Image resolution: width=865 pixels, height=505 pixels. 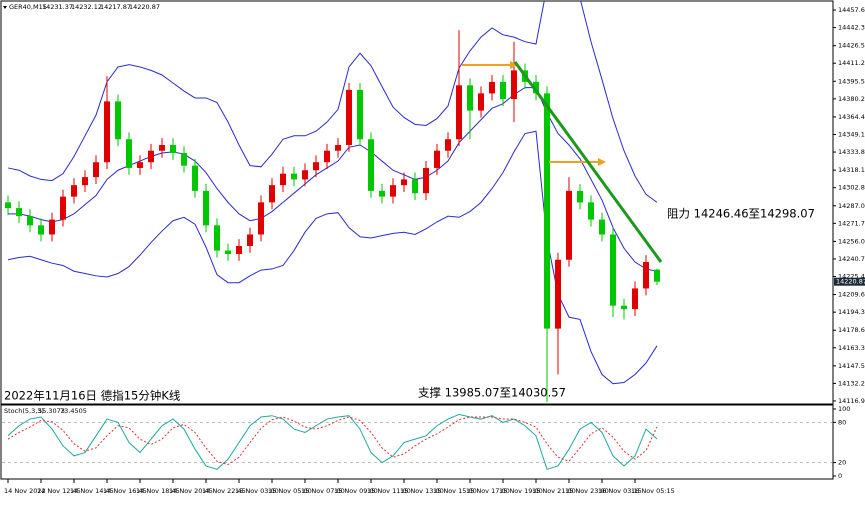 I want to click on quote-high: 14232.12, so click(x=86, y=7).